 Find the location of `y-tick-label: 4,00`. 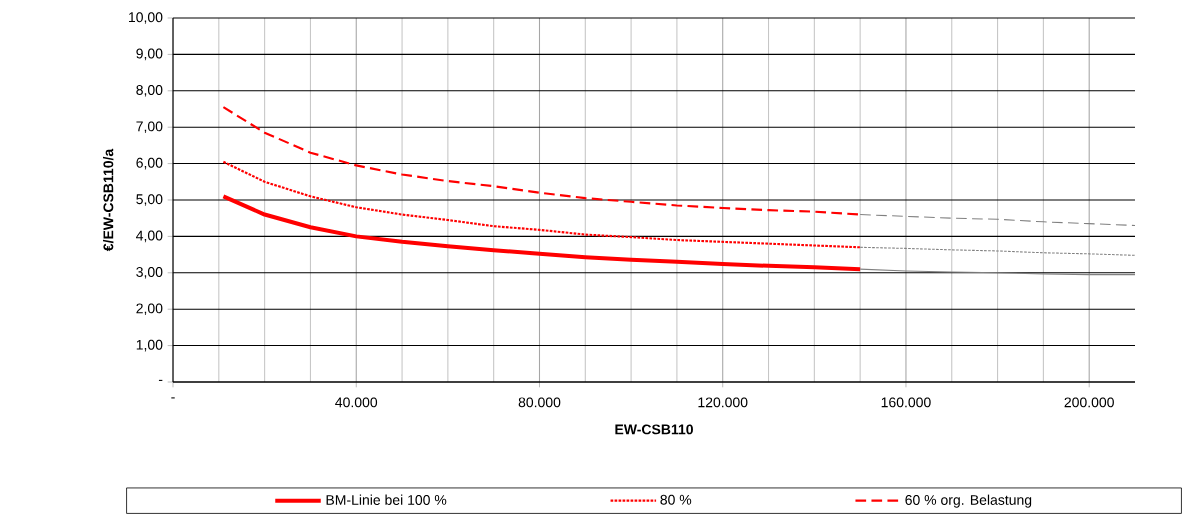

y-tick-label: 4,00 is located at coordinates (149, 236).